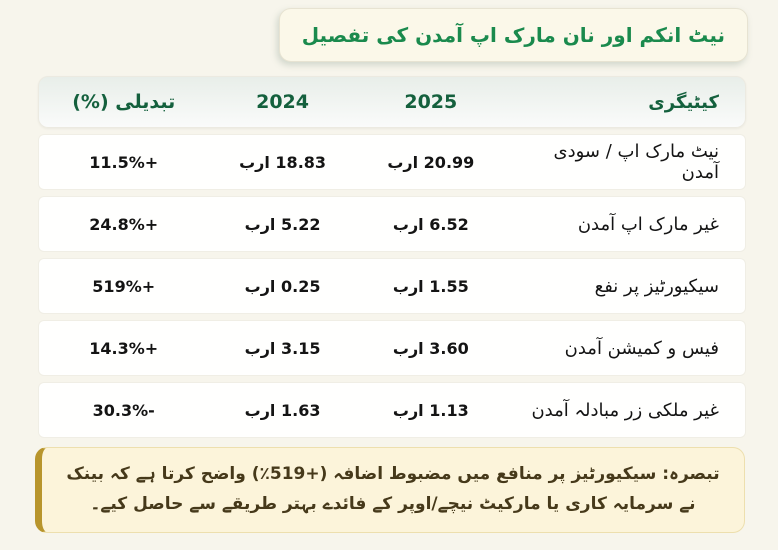 This screenshot has width=778, height=550. Describe the element at coordinates (656, 286) in the screenshot. I see `category-cell: سیکیورٹیز پر نفع` at that location.